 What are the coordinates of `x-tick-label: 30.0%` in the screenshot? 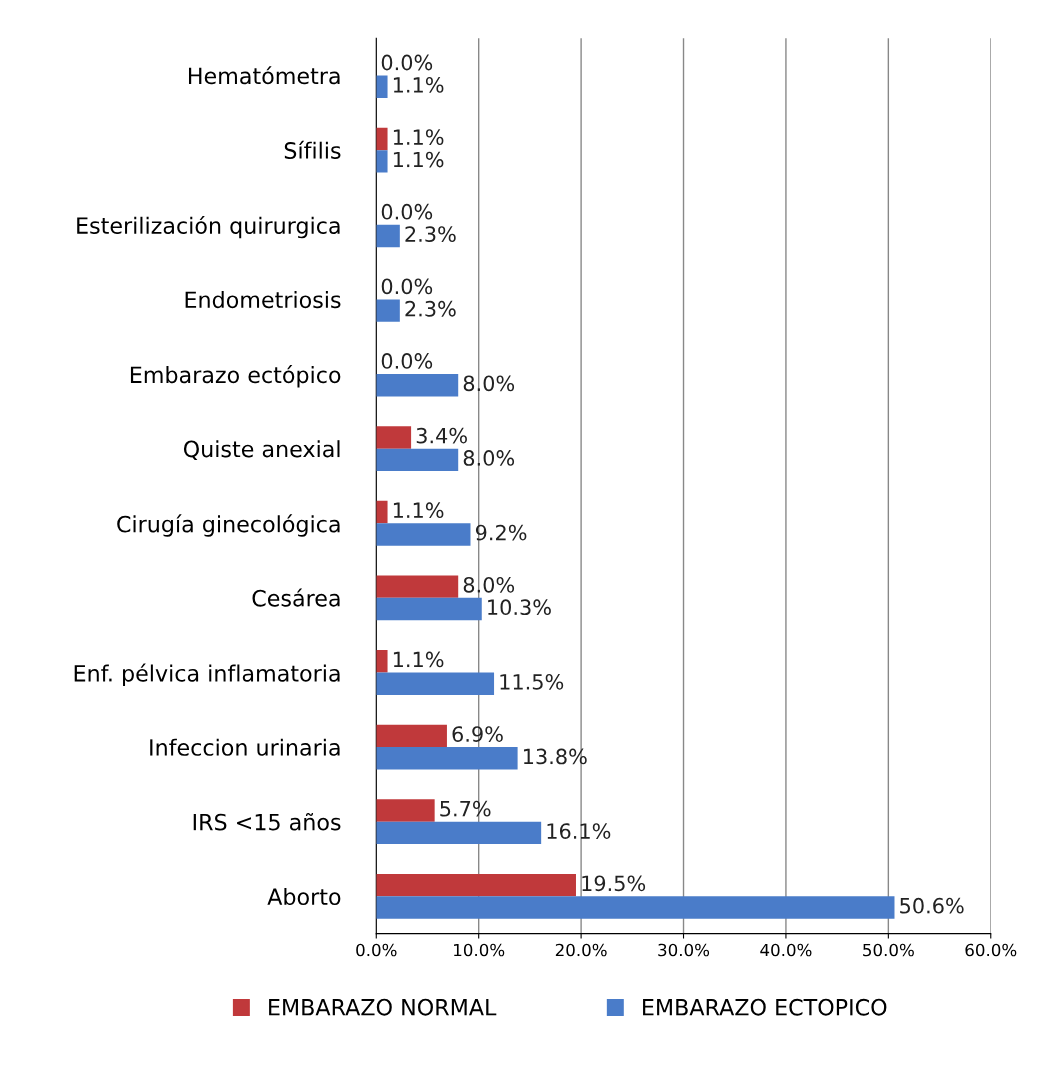 It's located at (684, 950).